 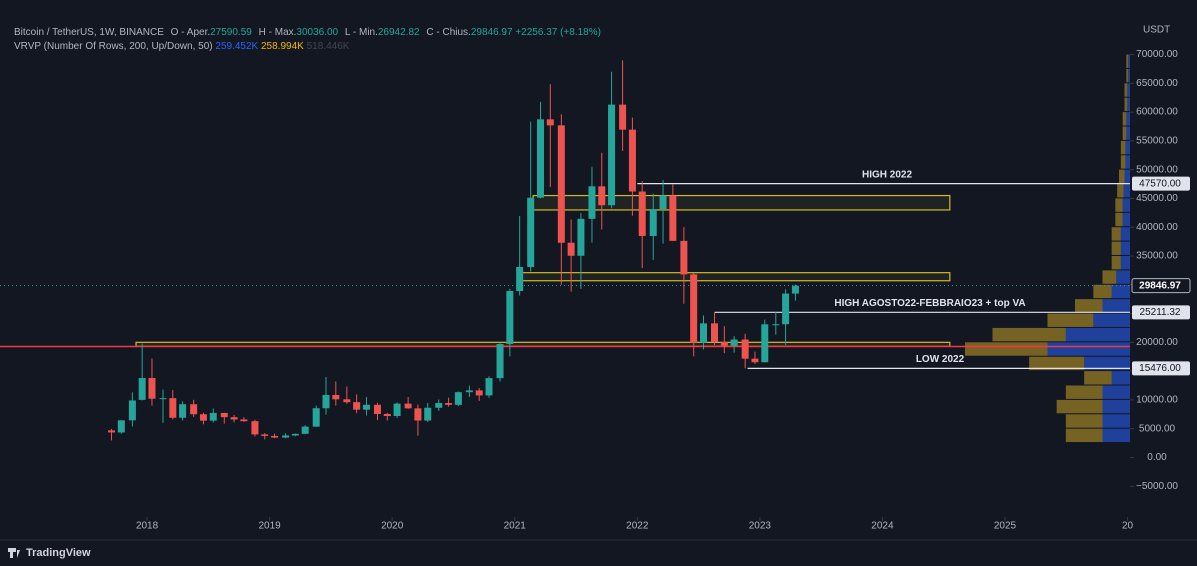 I want to click on open: 27590.59, so click(x=231, y=32).